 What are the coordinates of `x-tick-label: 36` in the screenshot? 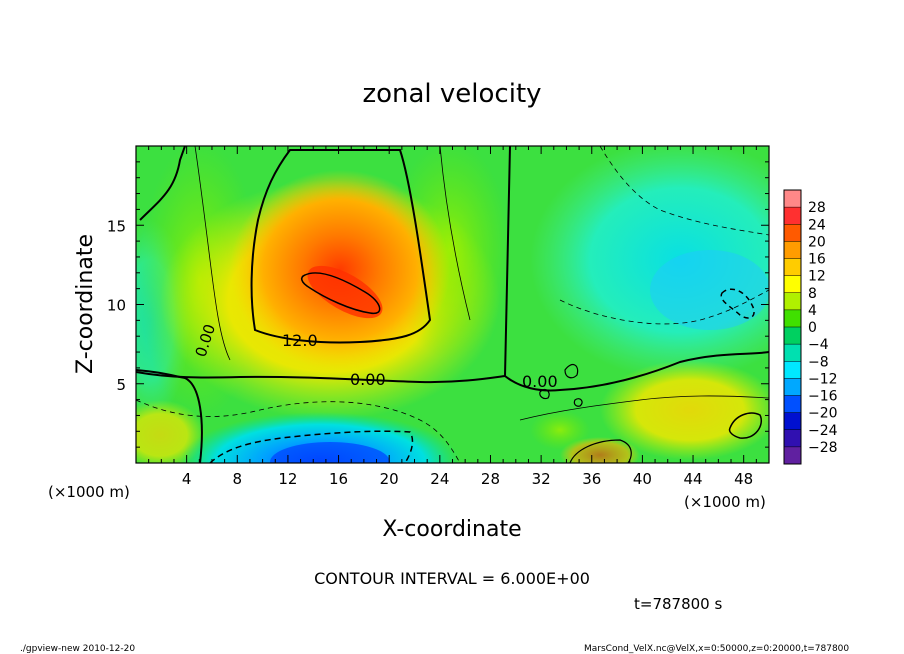 It's located at (591, 479).